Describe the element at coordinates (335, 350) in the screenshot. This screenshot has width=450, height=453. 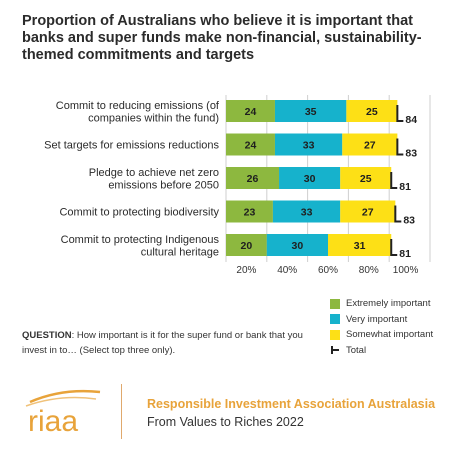
I see `legend-total-marker-icon` at that location.